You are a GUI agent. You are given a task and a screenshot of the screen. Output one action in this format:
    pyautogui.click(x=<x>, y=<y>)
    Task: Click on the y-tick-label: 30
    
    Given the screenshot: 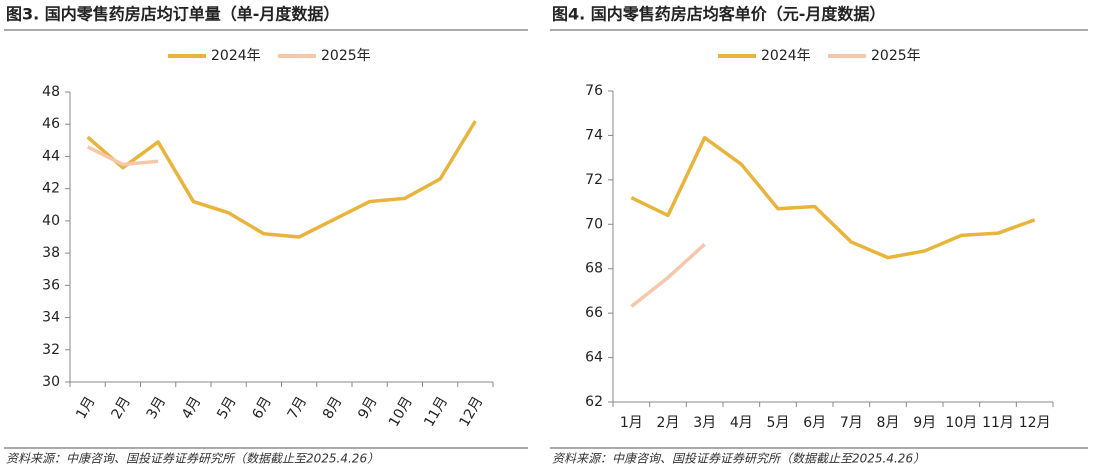 What is the action you would take?
    pyautogui.click(x=51, y=382)
    